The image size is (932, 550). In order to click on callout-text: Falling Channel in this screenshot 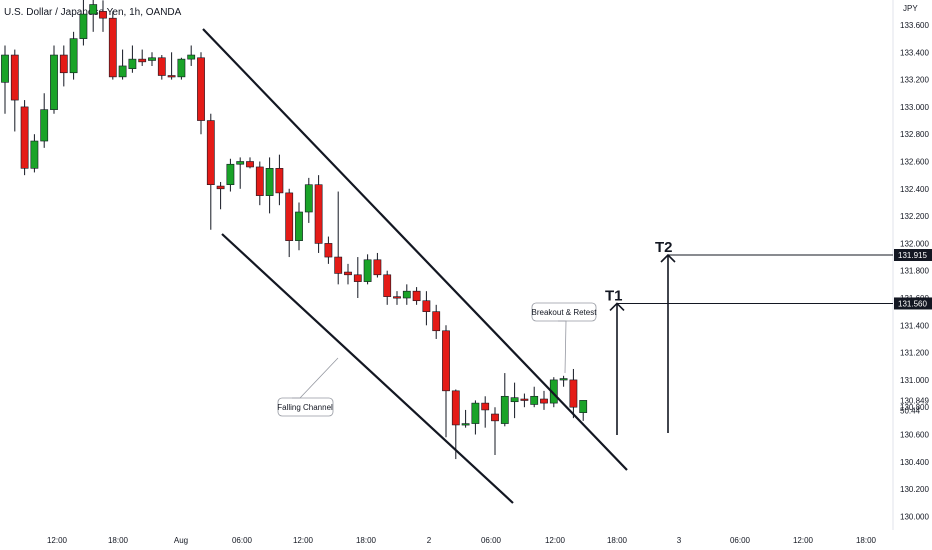, I will do `click(305, 407)`.